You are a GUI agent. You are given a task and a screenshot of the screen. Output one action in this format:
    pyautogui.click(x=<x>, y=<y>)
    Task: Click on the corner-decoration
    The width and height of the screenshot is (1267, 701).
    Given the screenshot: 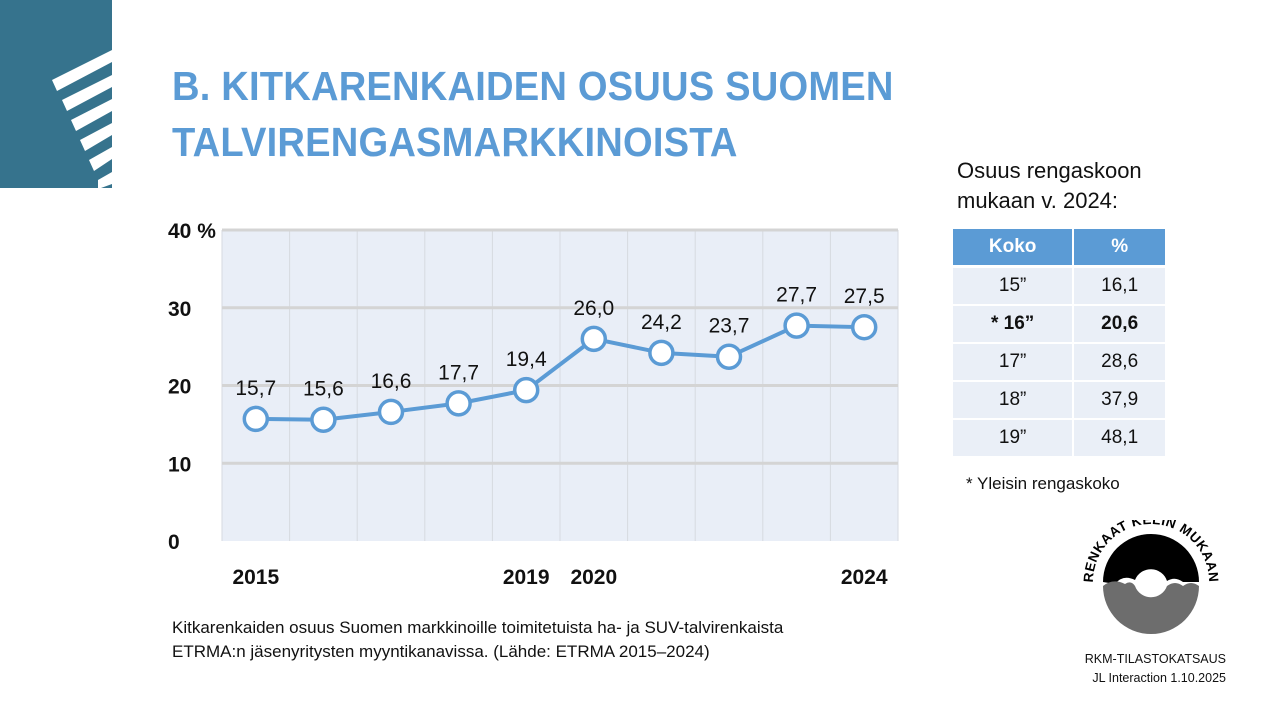 What is the action you would take?
    pyautogui.click(x=56, y=94)
    